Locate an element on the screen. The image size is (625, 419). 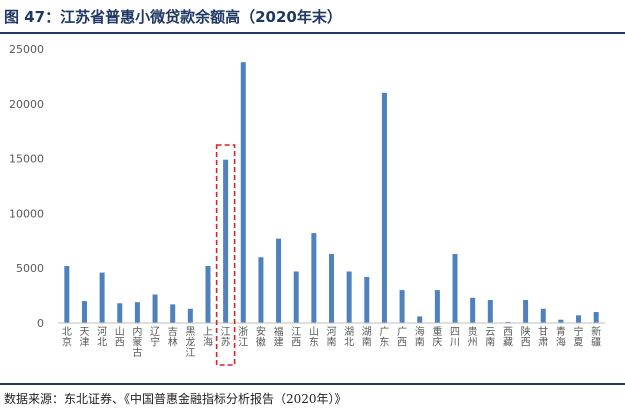
x-tick-label: 内蒙古 is located at coordinates (137, 342).